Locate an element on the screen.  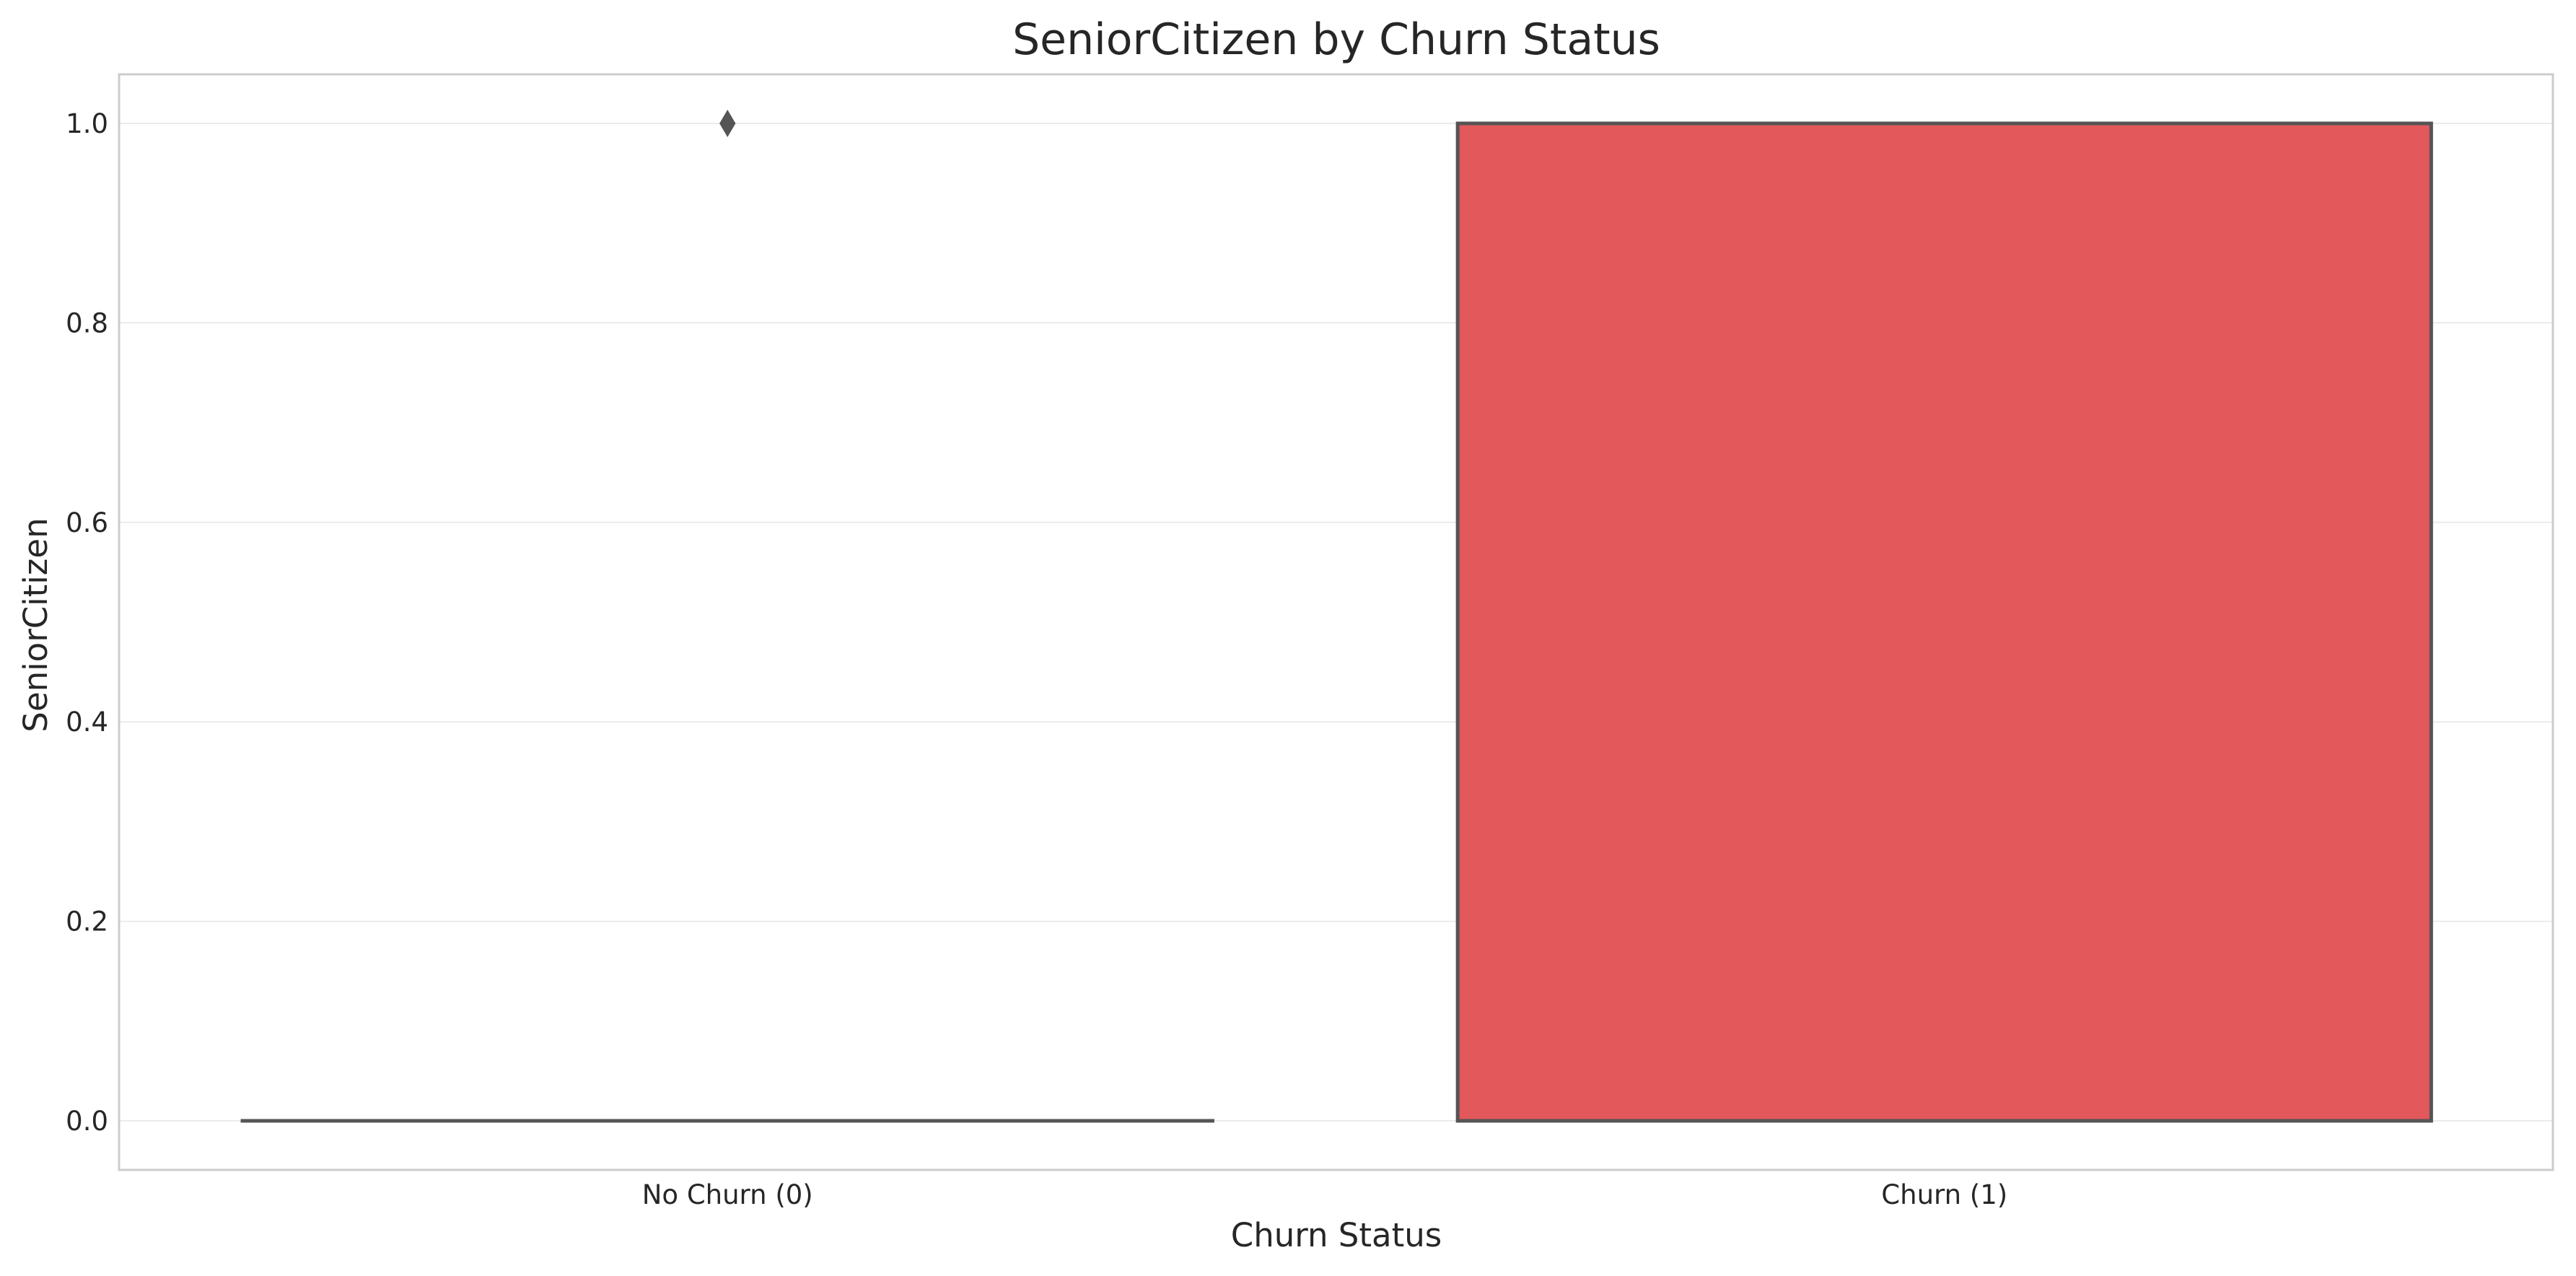
x-tick-label: Churn (1) is located at coordinates (1944, 1194).